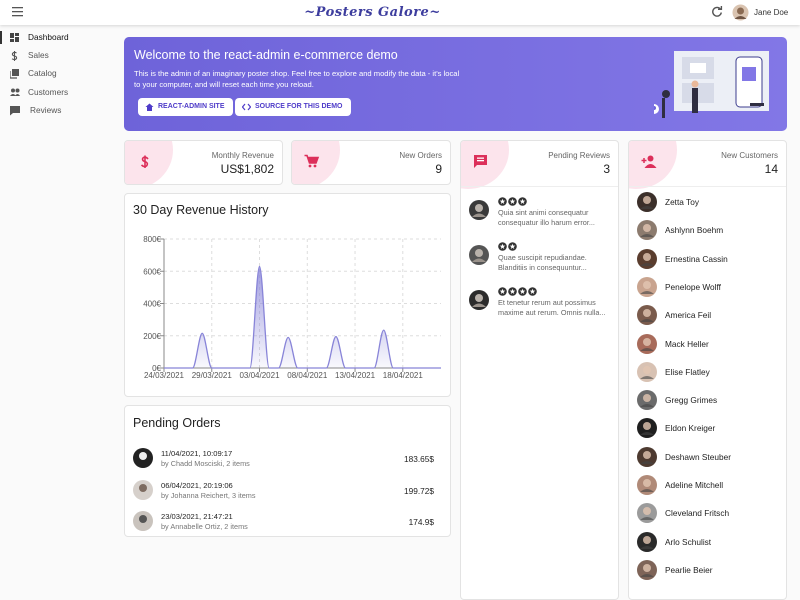  I want to click on button-icon-shape, so click(149, 107).